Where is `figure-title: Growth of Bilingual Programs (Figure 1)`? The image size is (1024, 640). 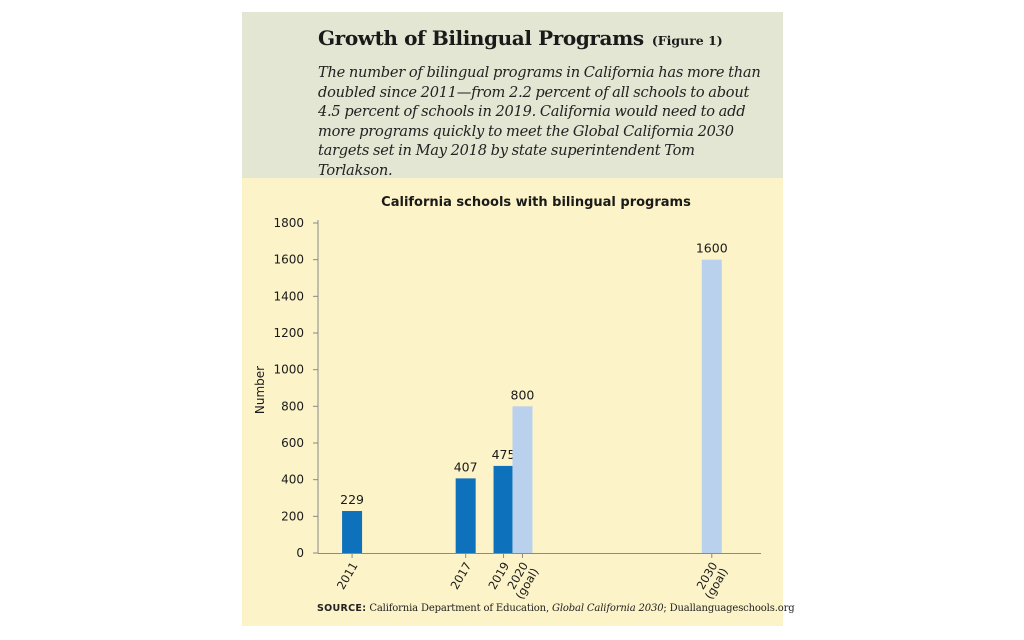
figure-title: Growth of Bilingual Programs (Figure 1) is located at coordinates (520, 38).